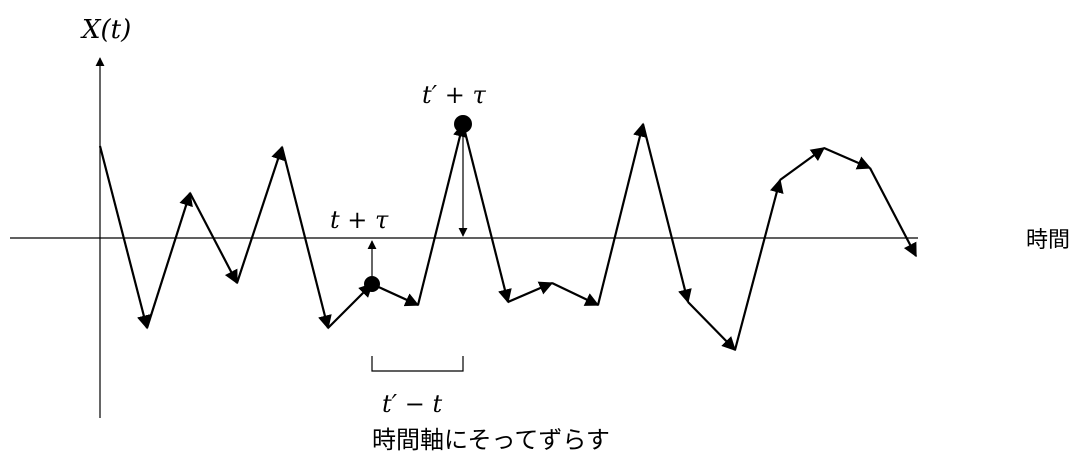 This screenshot has width=1091, height=457. I want to click on label-t-plus-tau: t + τ, so click(359, 220).